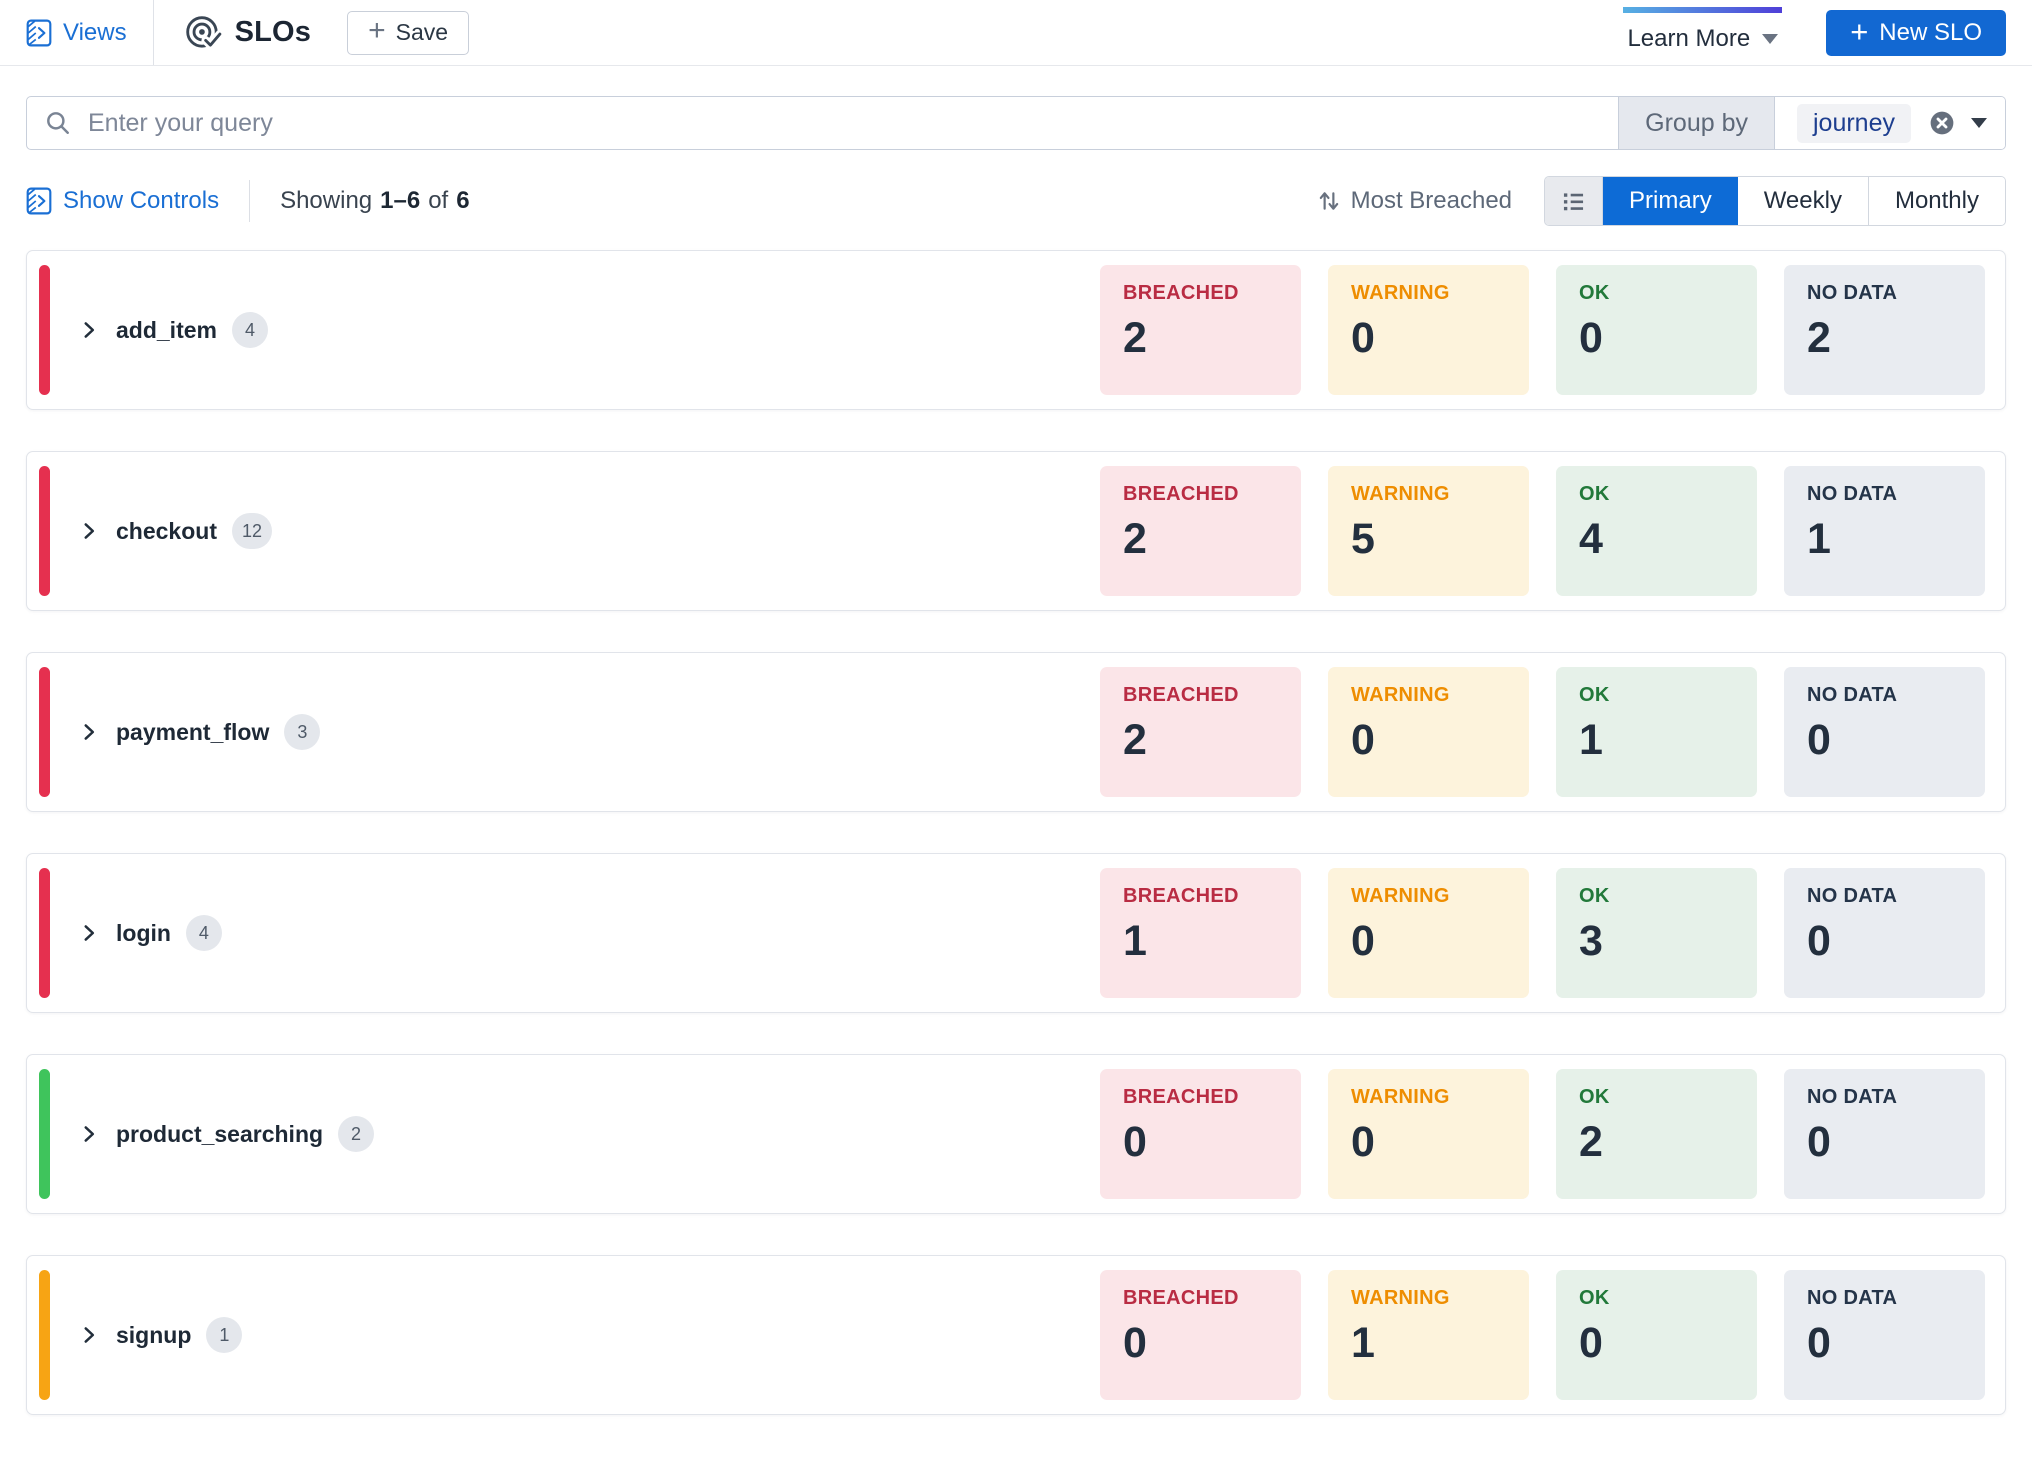 This screenshot has width=2032, height=1468. I want to click on warning-count: 5, so click(1363, 539).